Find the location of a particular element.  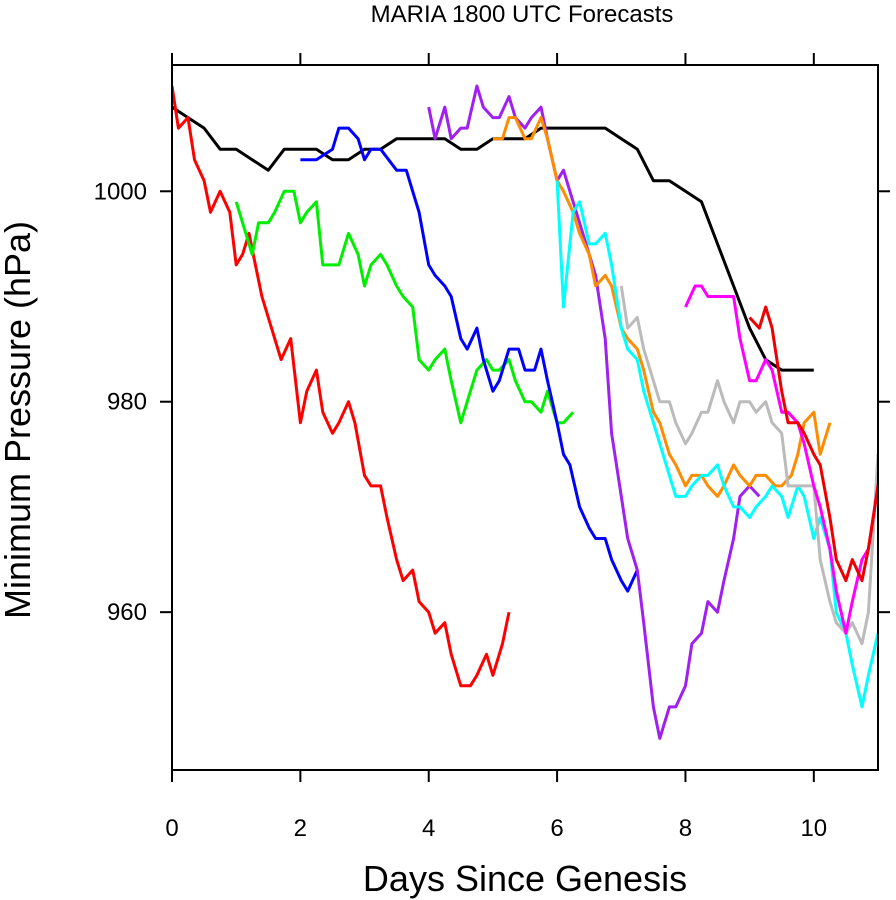

x-tick-label: 2 is located at coordinates (300, 828).